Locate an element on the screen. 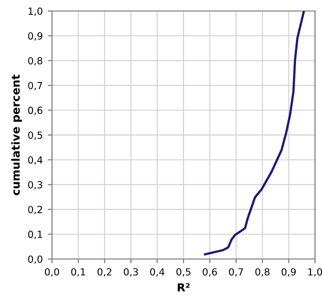 The height and width of the screenshot is (295, 322). x-tick-label: 0,3 is located at coordinates (131, 272).